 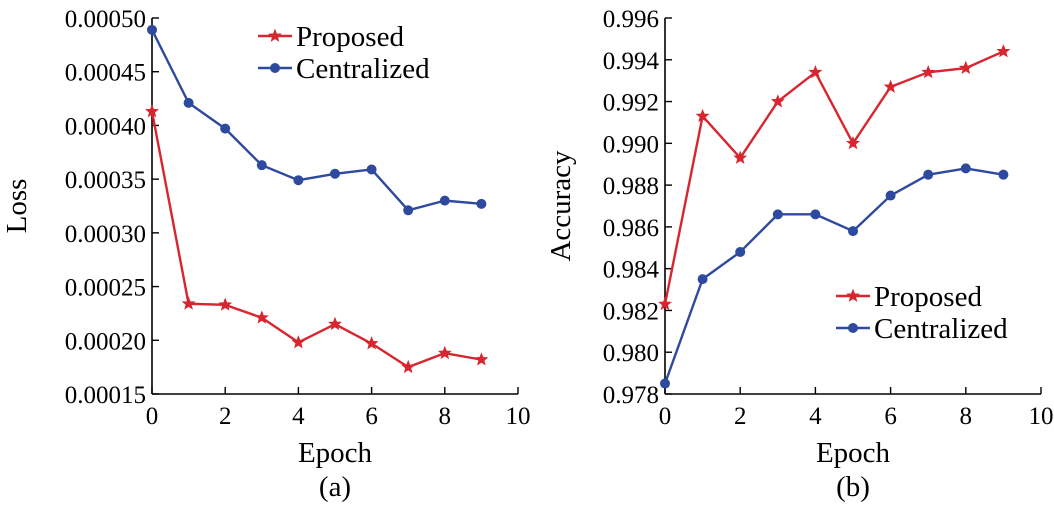 I want to click on y-tick-label: 0.00035, so click(x=105, y=180).